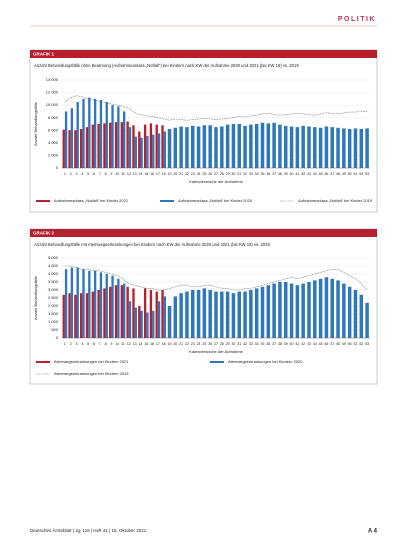  I want to click on x-tick-label: 23, so click(193, 344).